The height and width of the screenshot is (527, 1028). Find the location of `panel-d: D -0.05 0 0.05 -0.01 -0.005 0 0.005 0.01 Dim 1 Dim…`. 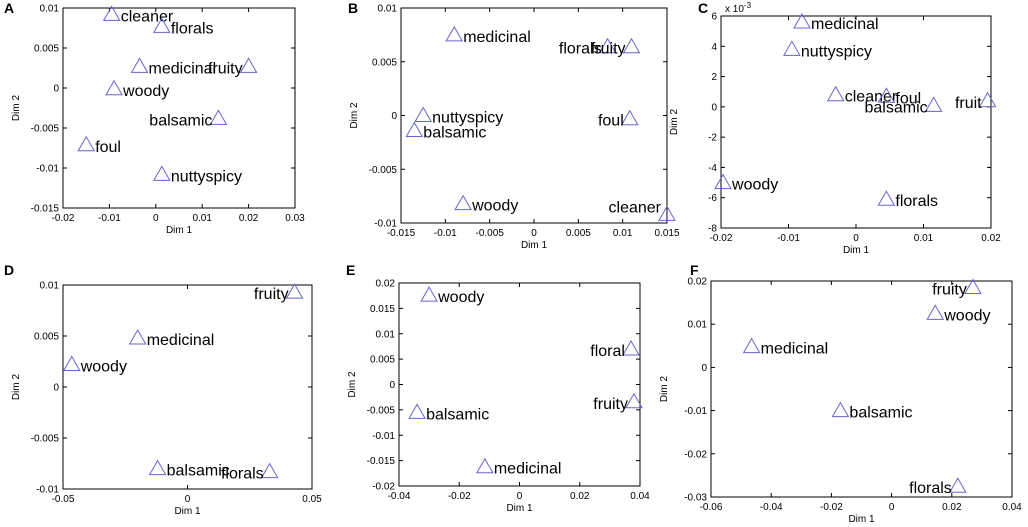

panel-d: D -0.05 0 0.05 -0.01 -0.005 0 0.005 0.01 Dim 1 Dim… is located at coordinates (163, 389).